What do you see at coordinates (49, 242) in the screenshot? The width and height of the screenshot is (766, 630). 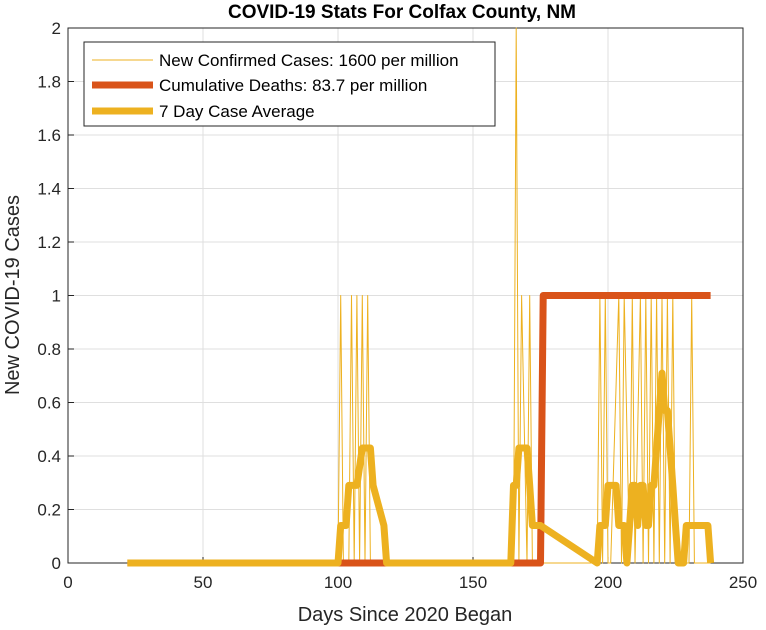 I see `y-tick-label: 1.2` at bounding box center [49, 242].